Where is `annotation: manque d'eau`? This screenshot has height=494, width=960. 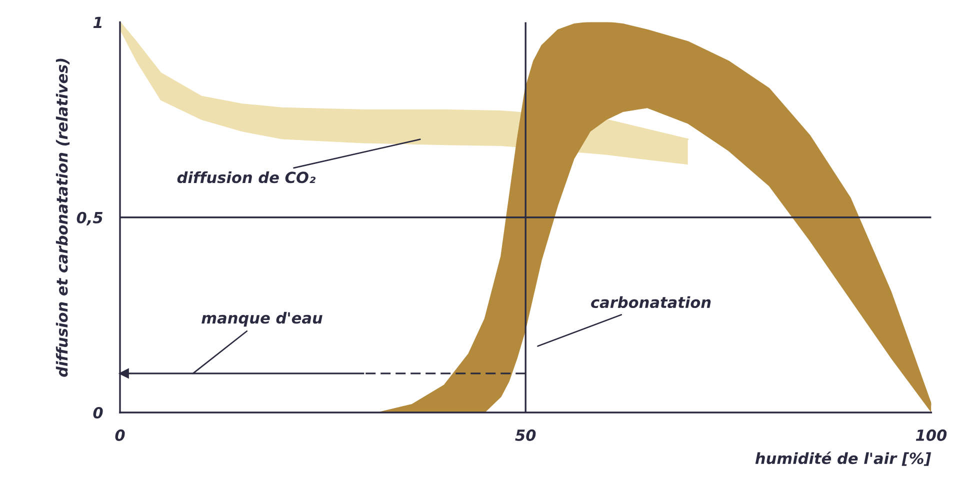
annotation: manque d'eau is located at coordinates (262, 319).